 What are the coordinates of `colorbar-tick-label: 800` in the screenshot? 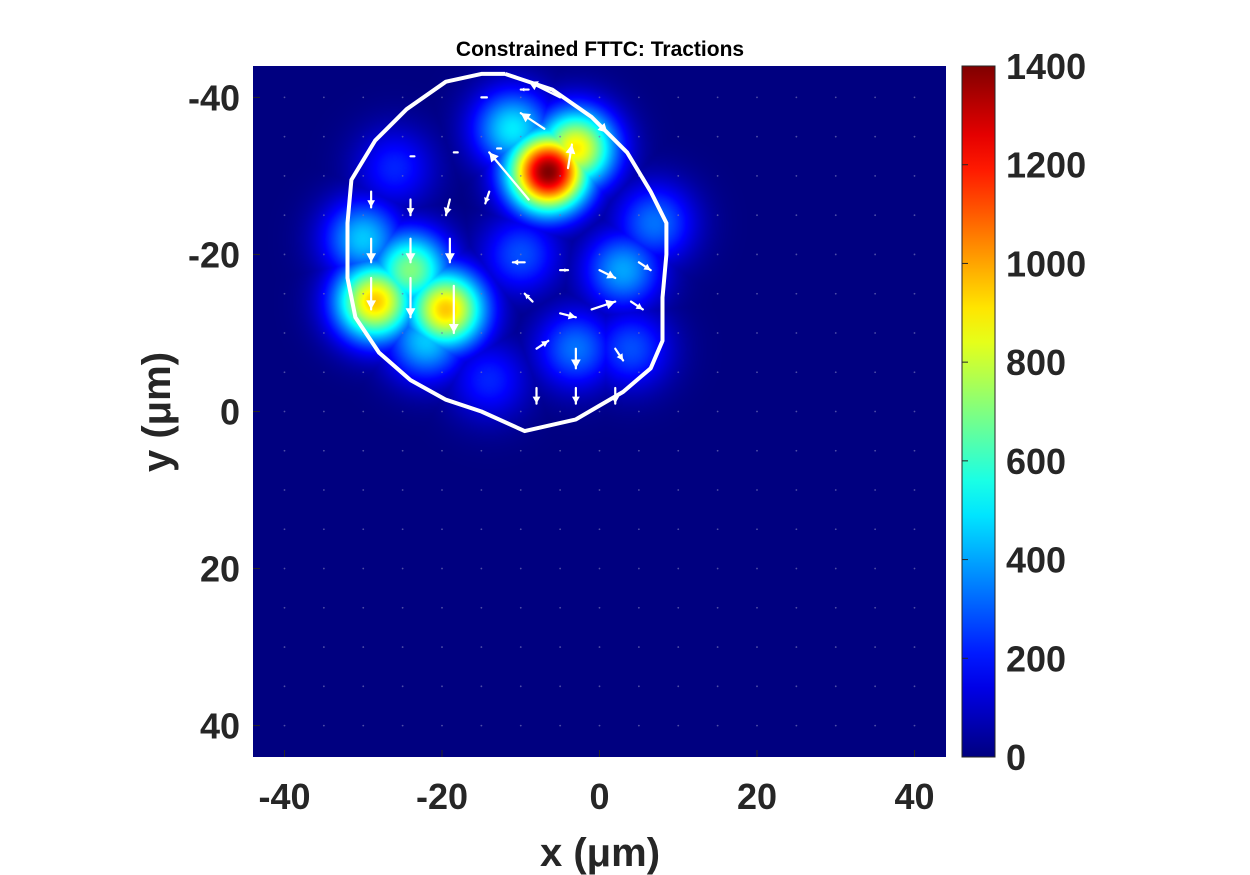 It's located at (1036, 362).